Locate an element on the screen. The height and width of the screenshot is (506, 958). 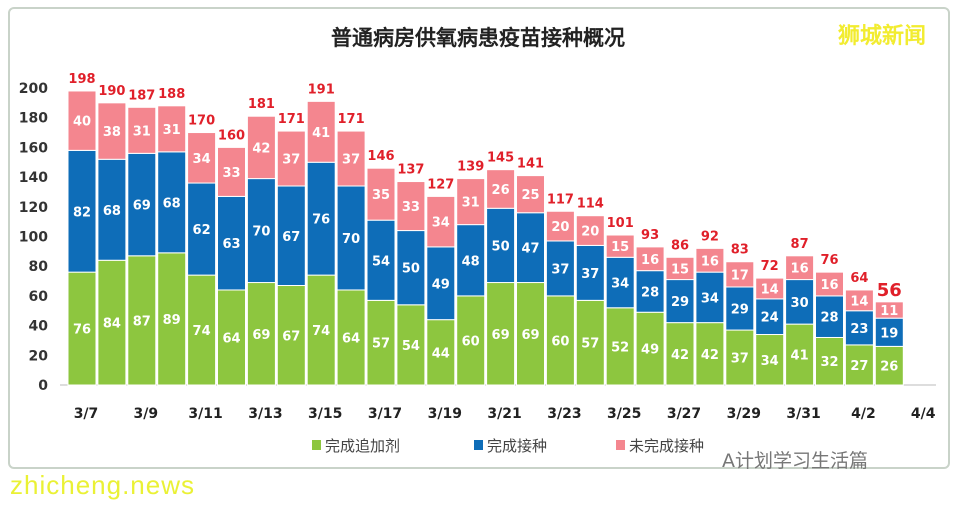
legend-label: 完成追加剂 is located at coordinates (362, 446).